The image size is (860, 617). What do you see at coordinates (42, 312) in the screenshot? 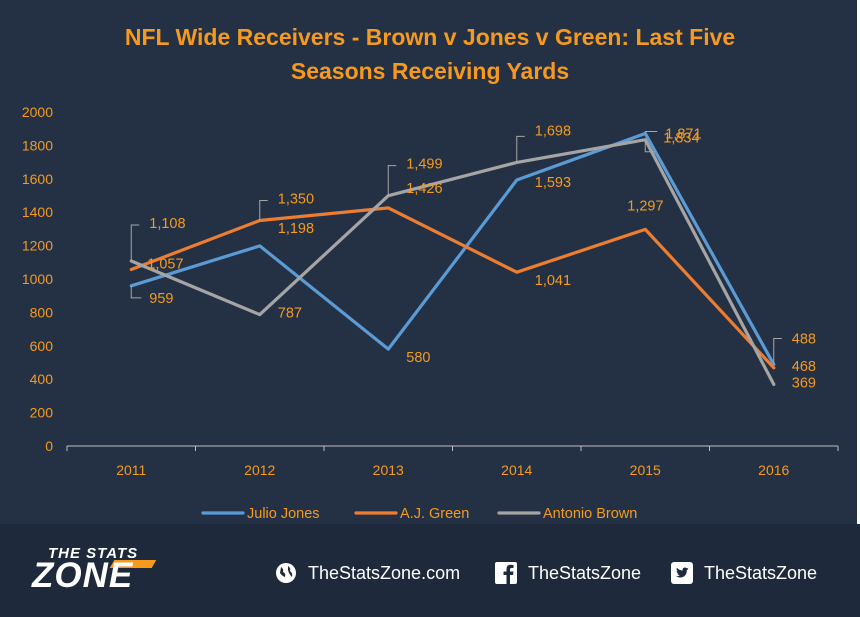
I see `y-tick-label: 800` at bounding box center [42, 312].